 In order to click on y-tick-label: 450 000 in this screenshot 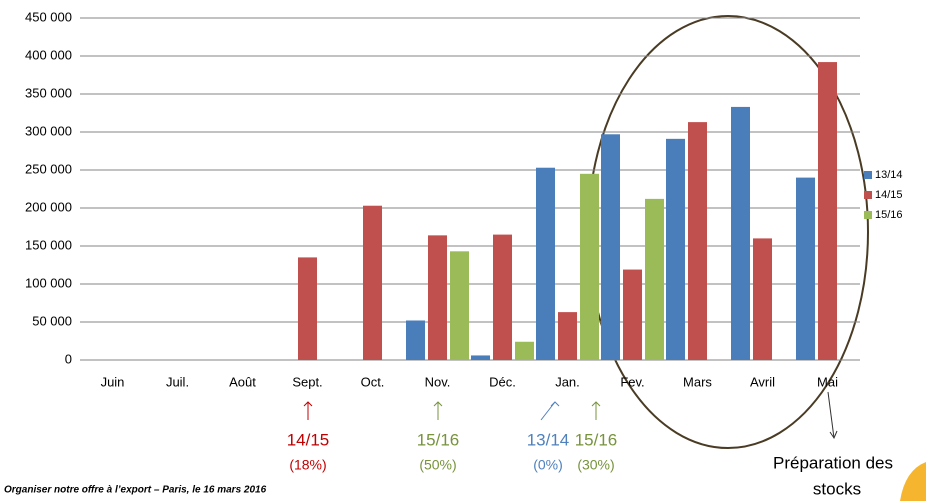, I will do `click(48, 16)`.